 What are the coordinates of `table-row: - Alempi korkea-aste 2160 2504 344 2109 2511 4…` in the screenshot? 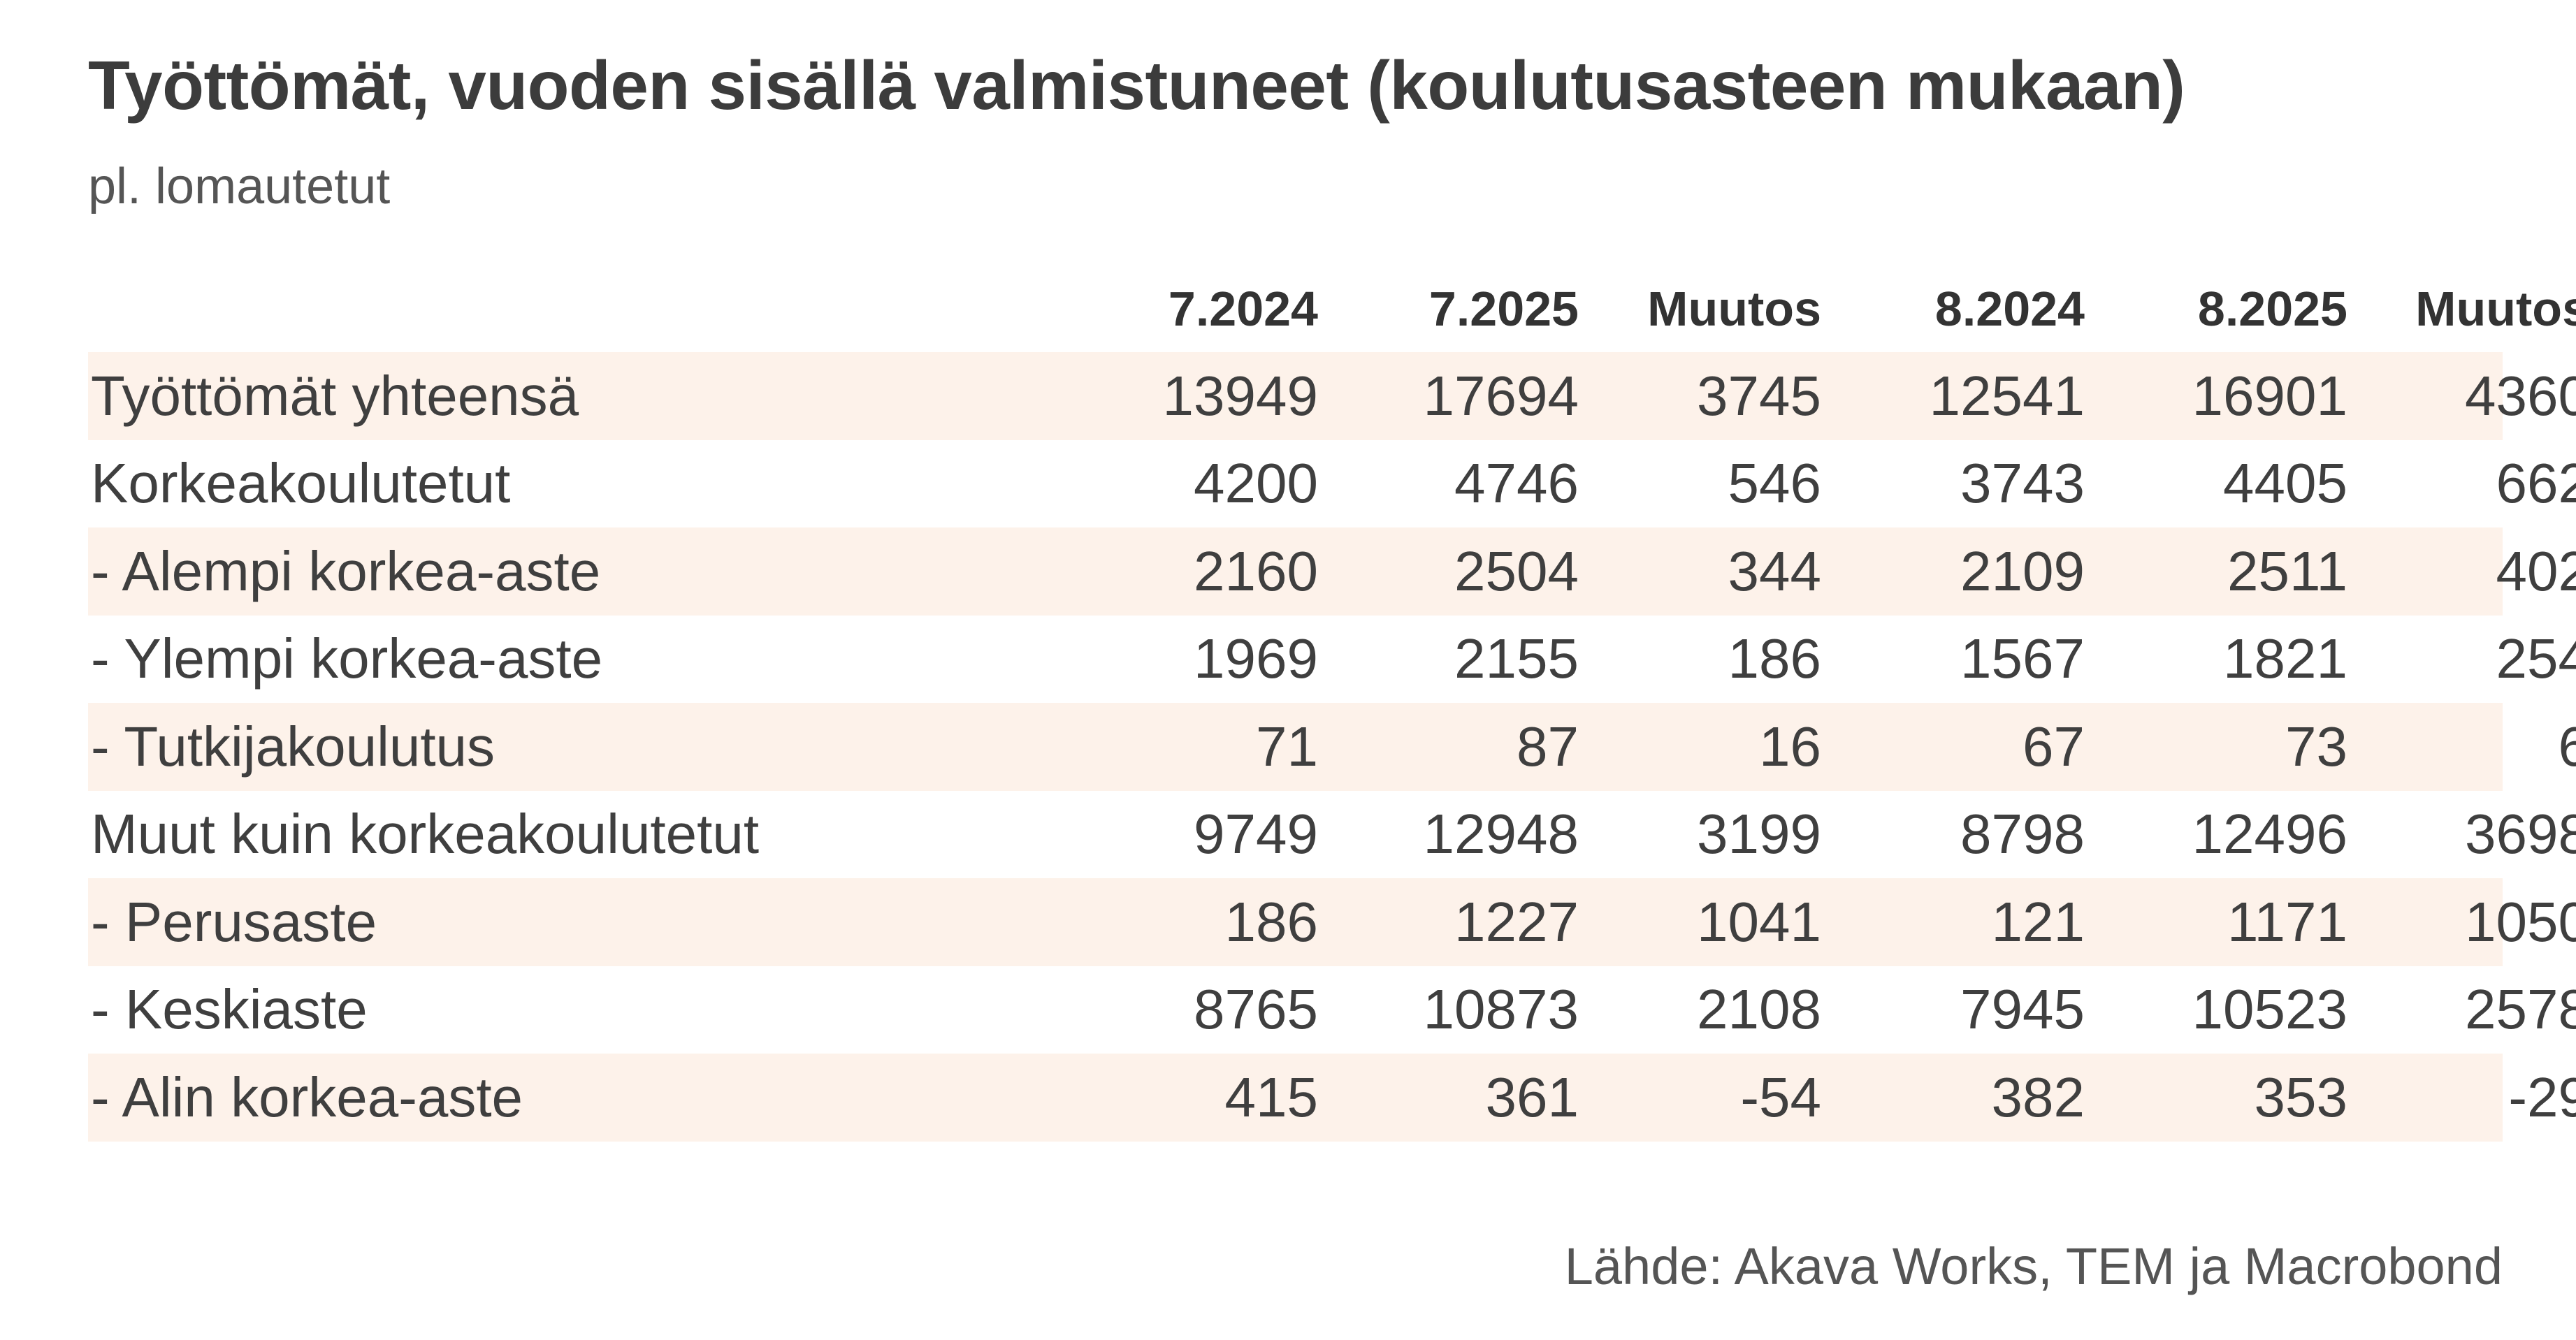 It's located at (1332, 572).